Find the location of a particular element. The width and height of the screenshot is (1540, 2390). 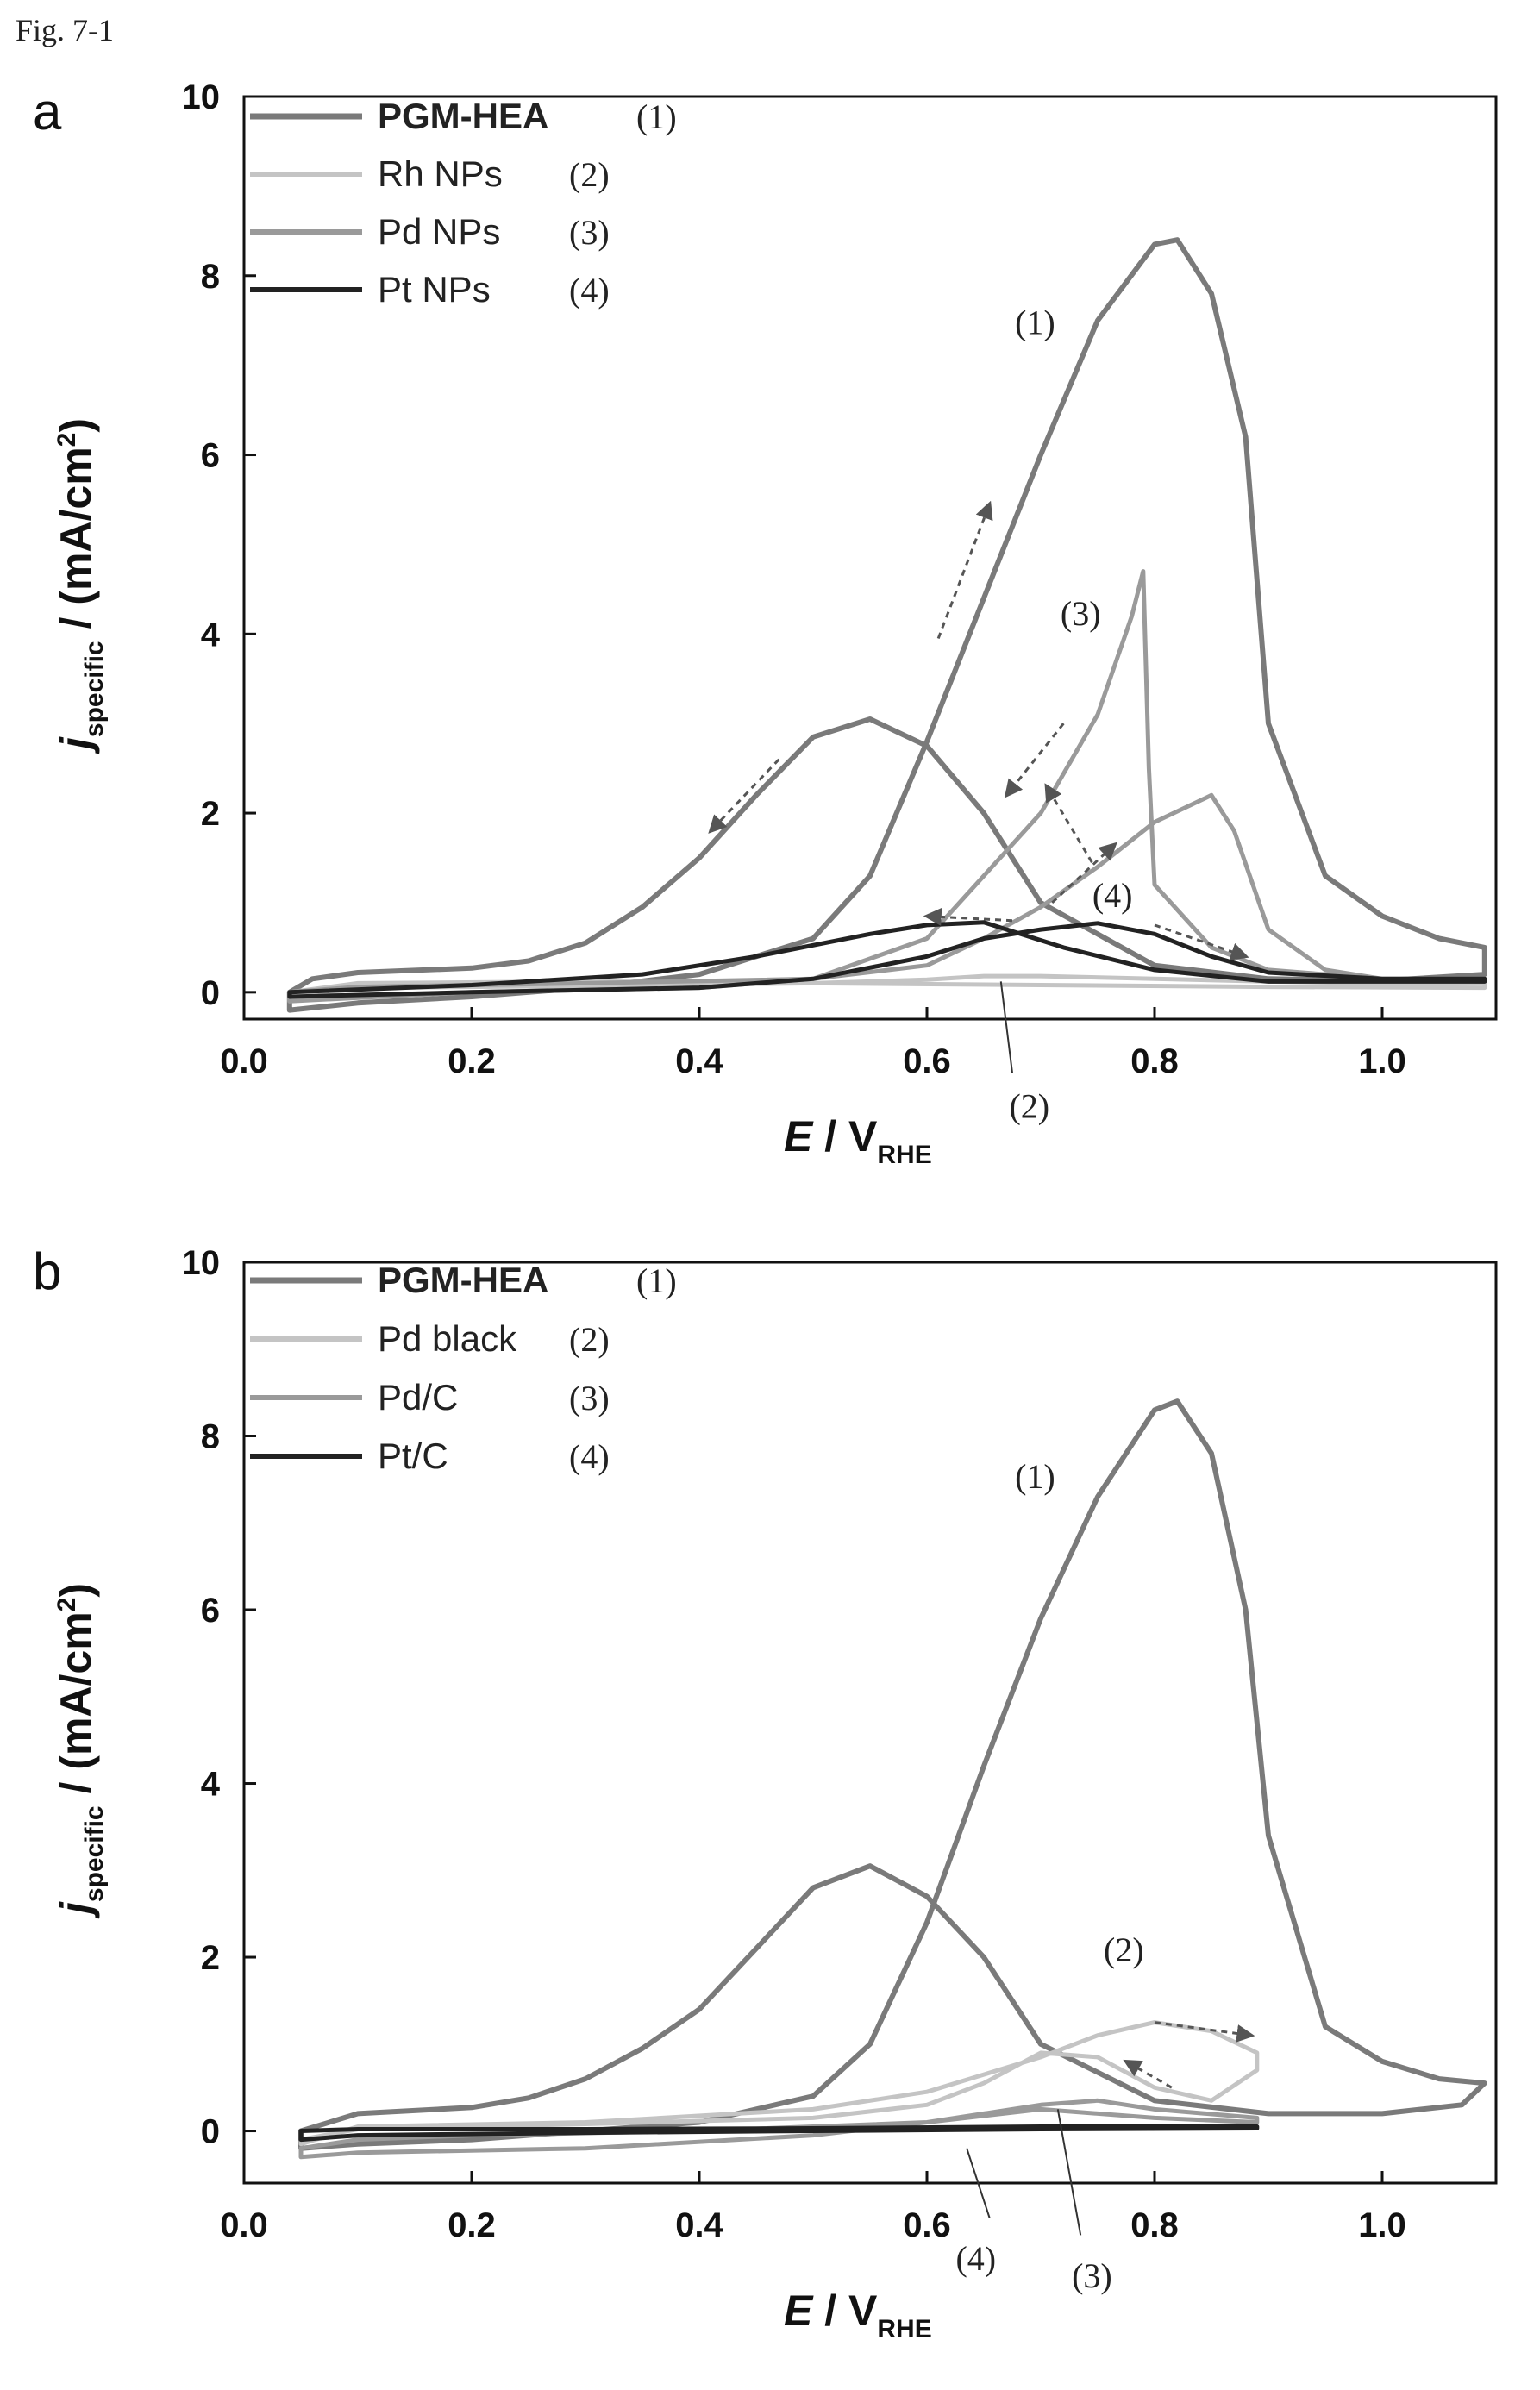

figure-label: Fig. 7-1 is located at coordinates (65, 30).